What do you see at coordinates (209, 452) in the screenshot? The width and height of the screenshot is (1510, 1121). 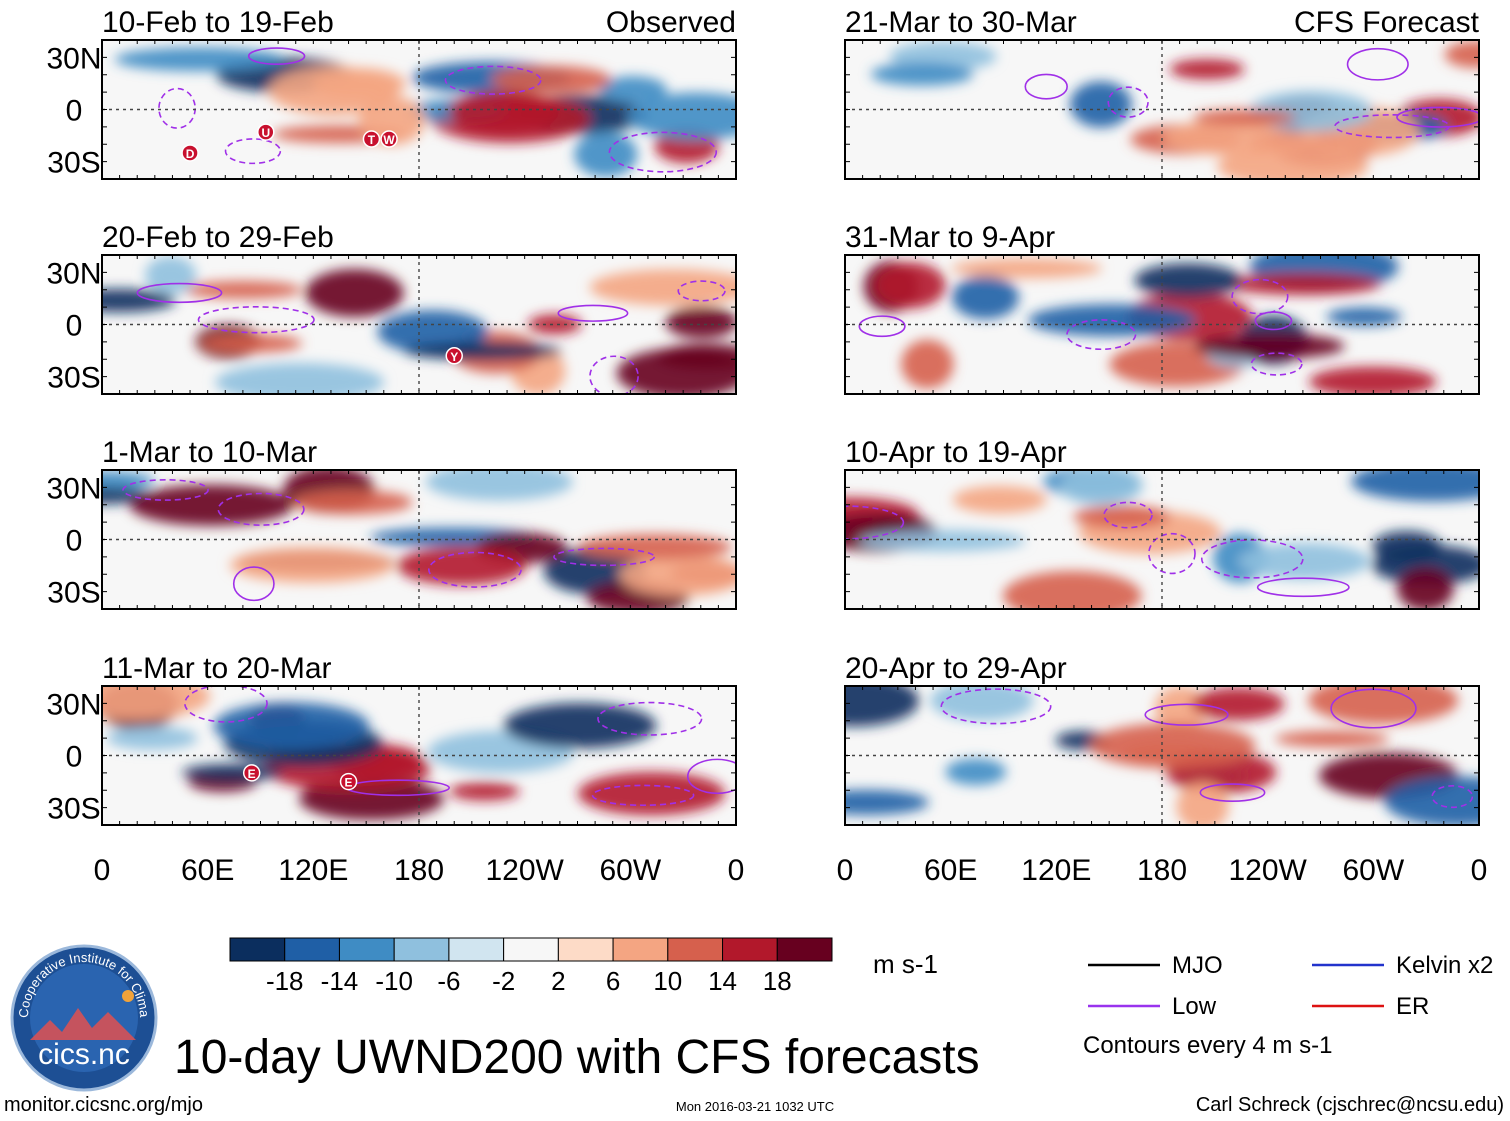 I see `panel-date-label: 1-Mar to 10-Mar` at bounding box center [209, 452].